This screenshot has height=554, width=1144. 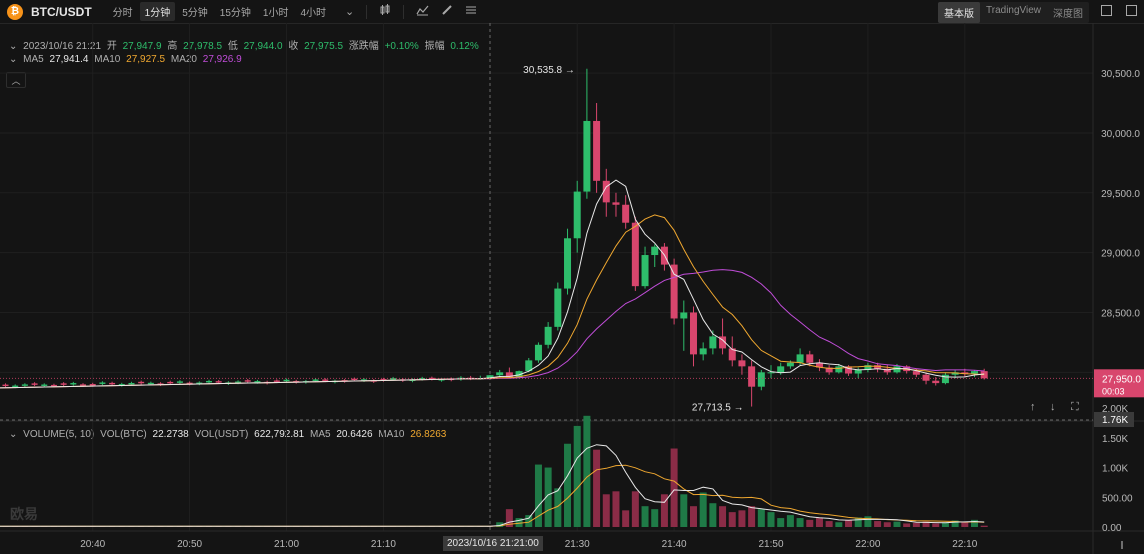 I want to click on tab-interval-15m: 15分钟, so click(x=235, y=13).